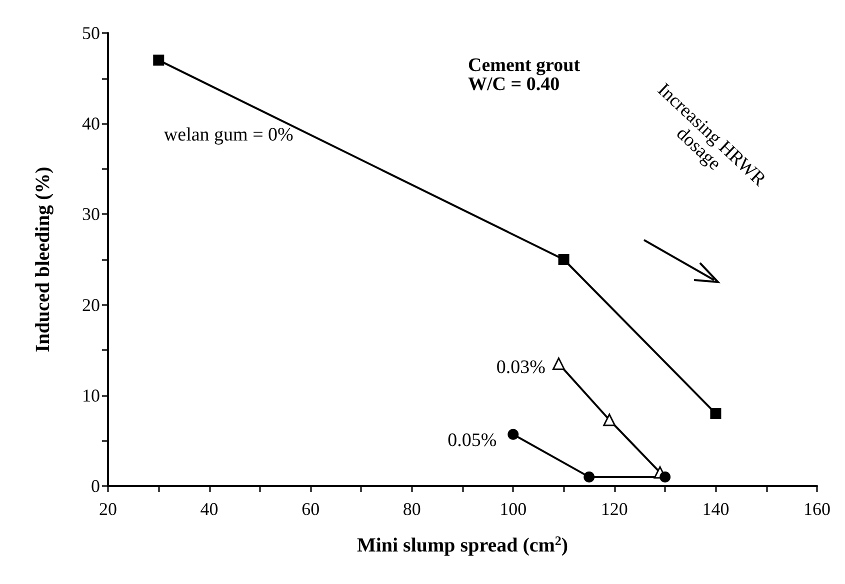 Image resolution: width=845 pixels, height=584 pixels. What do you see at coordinates (817, 509) in the screenshot?
I see `x-tick-label: 160` at bounding box center [817, 509].